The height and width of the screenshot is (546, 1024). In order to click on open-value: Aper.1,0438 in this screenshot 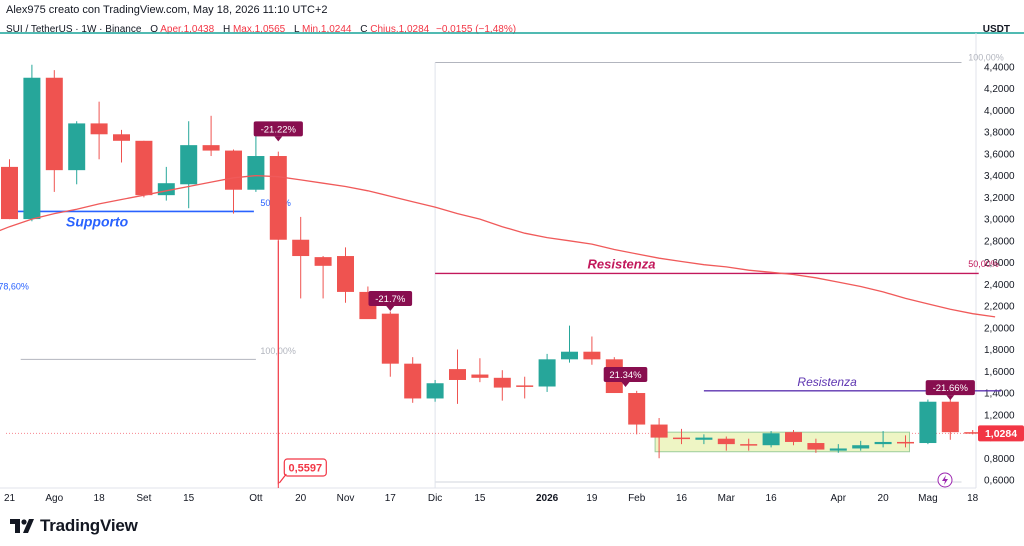, I will do `click(187, 29)`.